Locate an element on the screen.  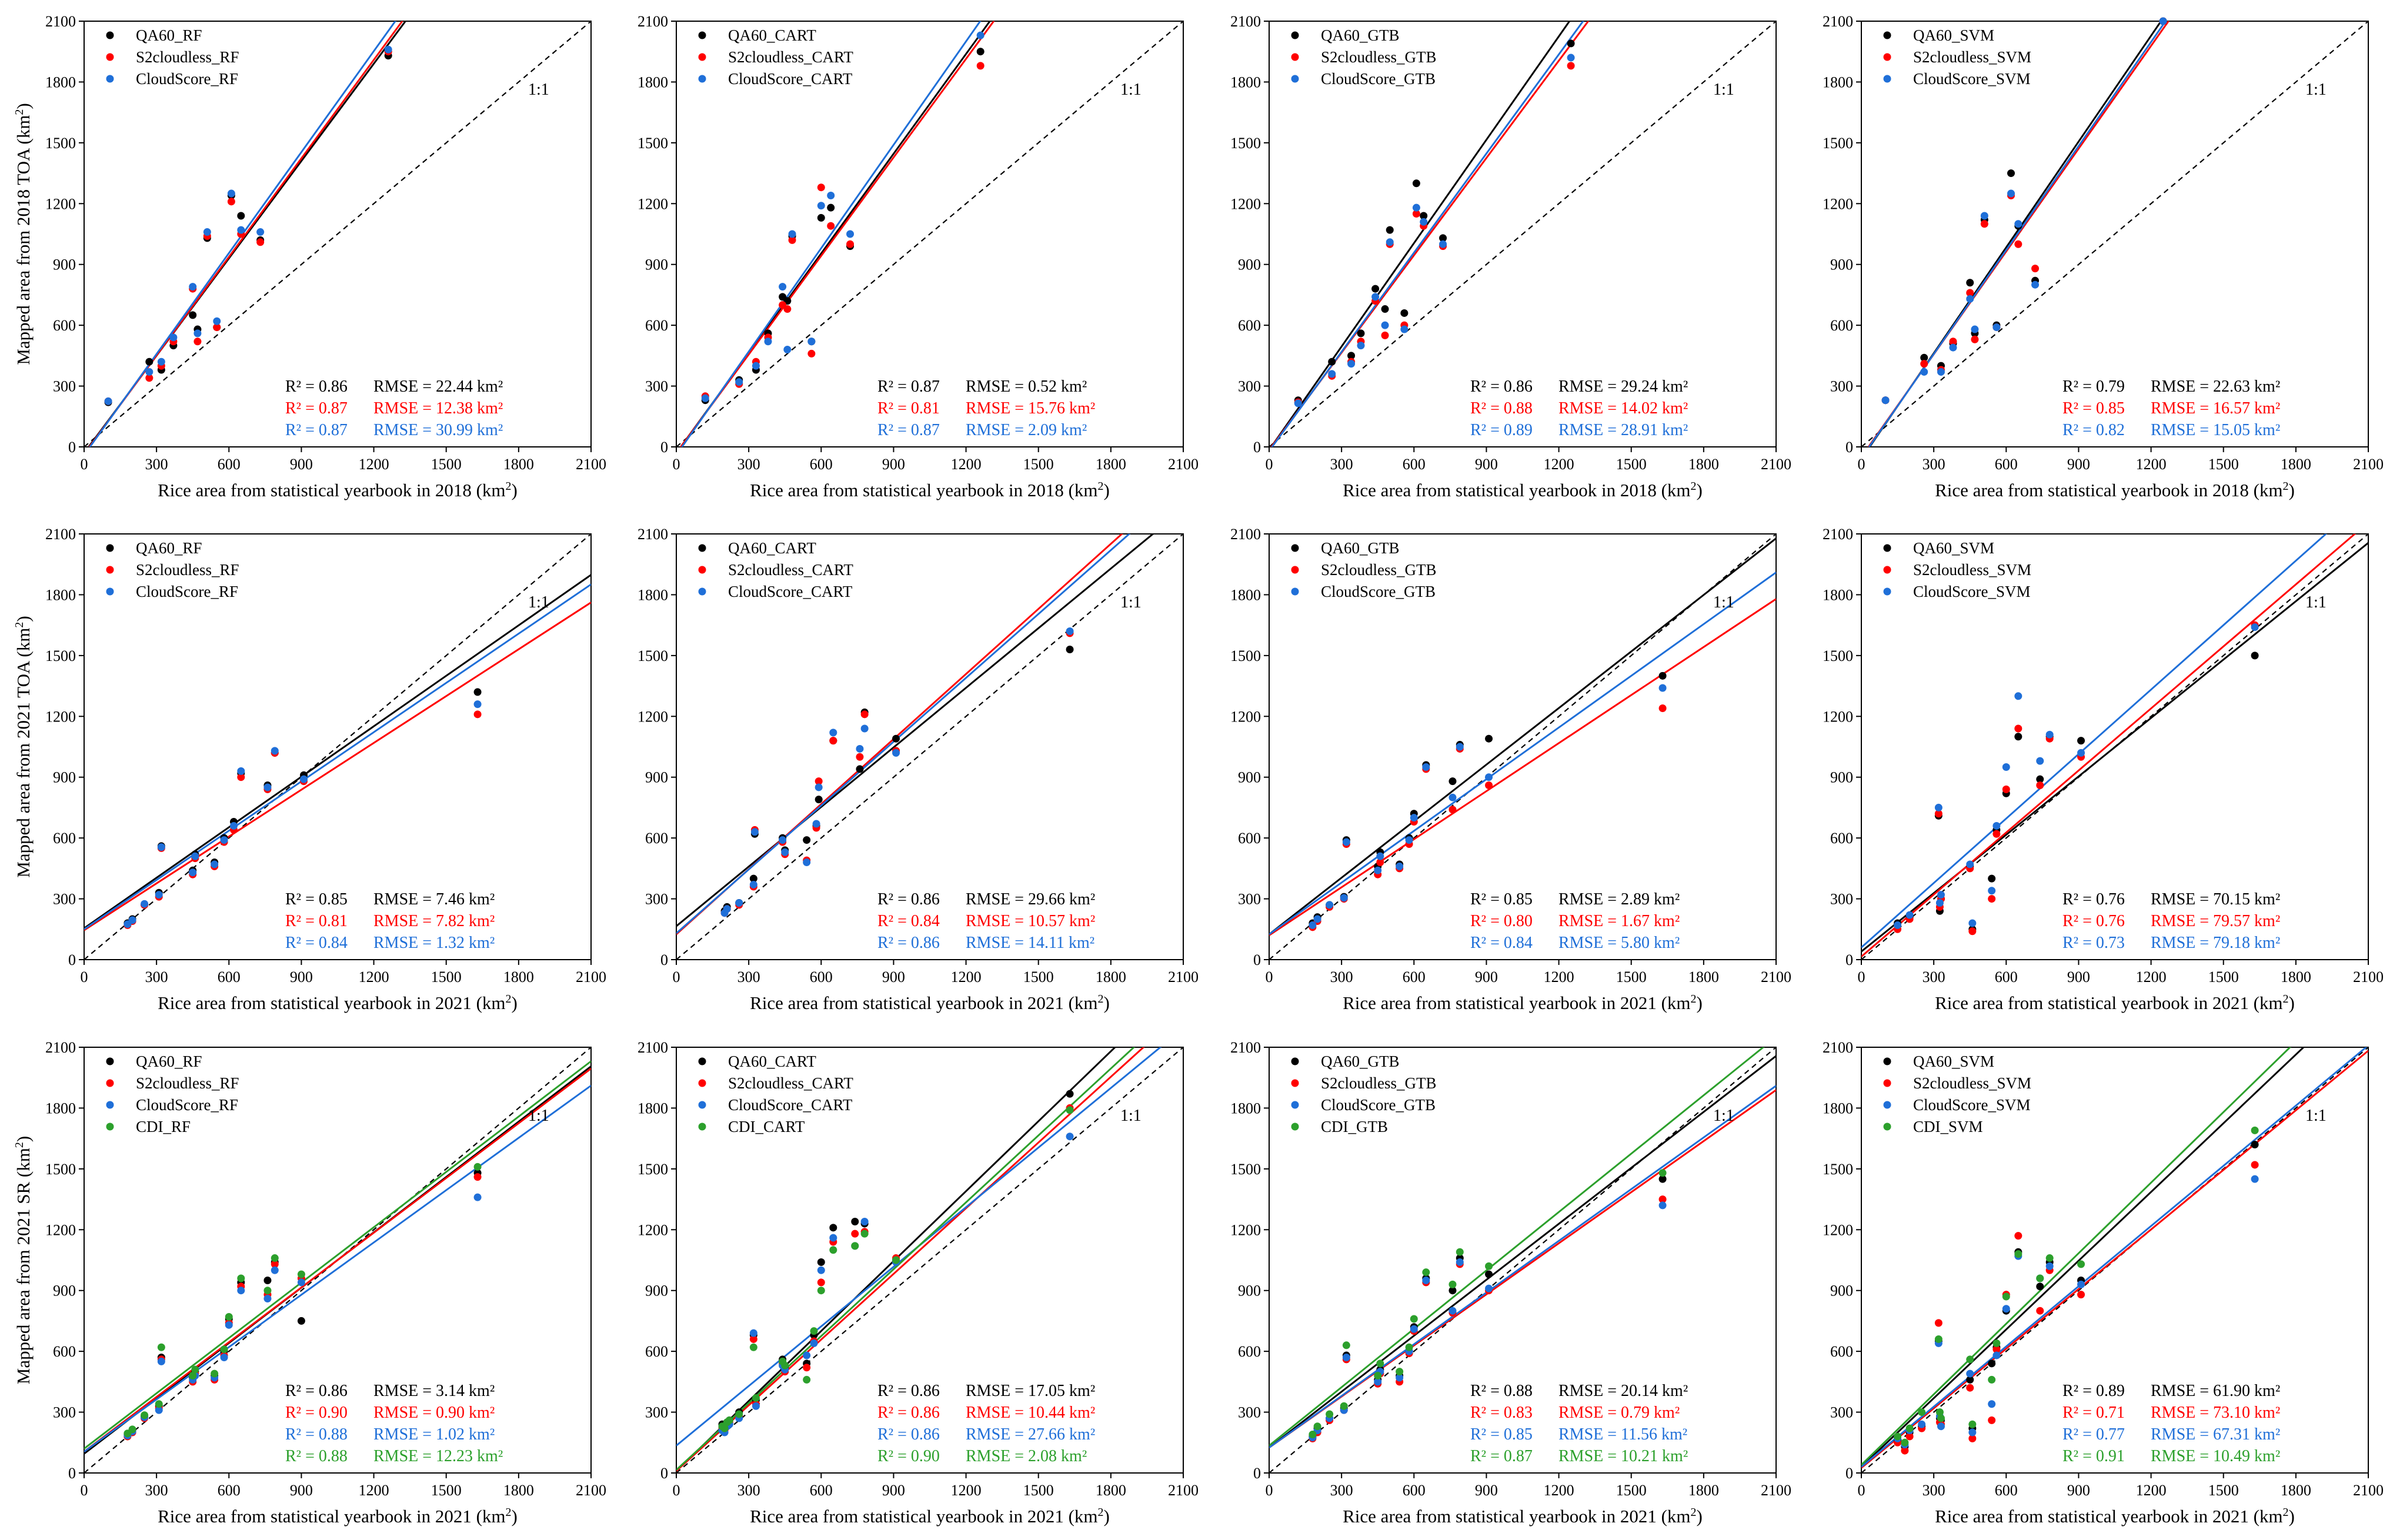
r2-annotation: R² = 0.79 is located at coordinates (2093, 387).